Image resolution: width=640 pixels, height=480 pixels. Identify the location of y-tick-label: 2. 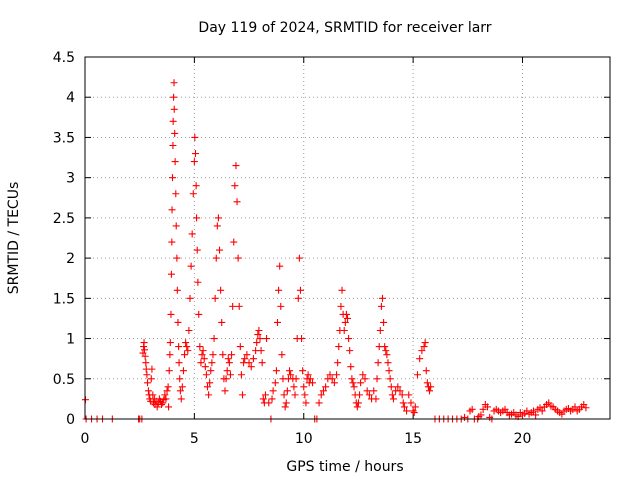
(70, 259).